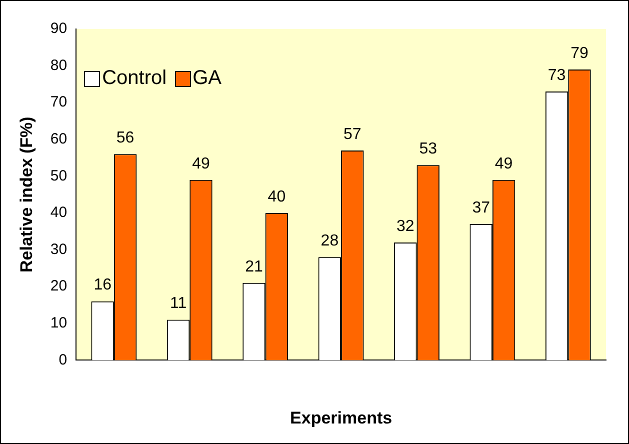  Describe the element at coordinates (59, 139) in the screenshot. I see `y-tick-label: 60` at that location.